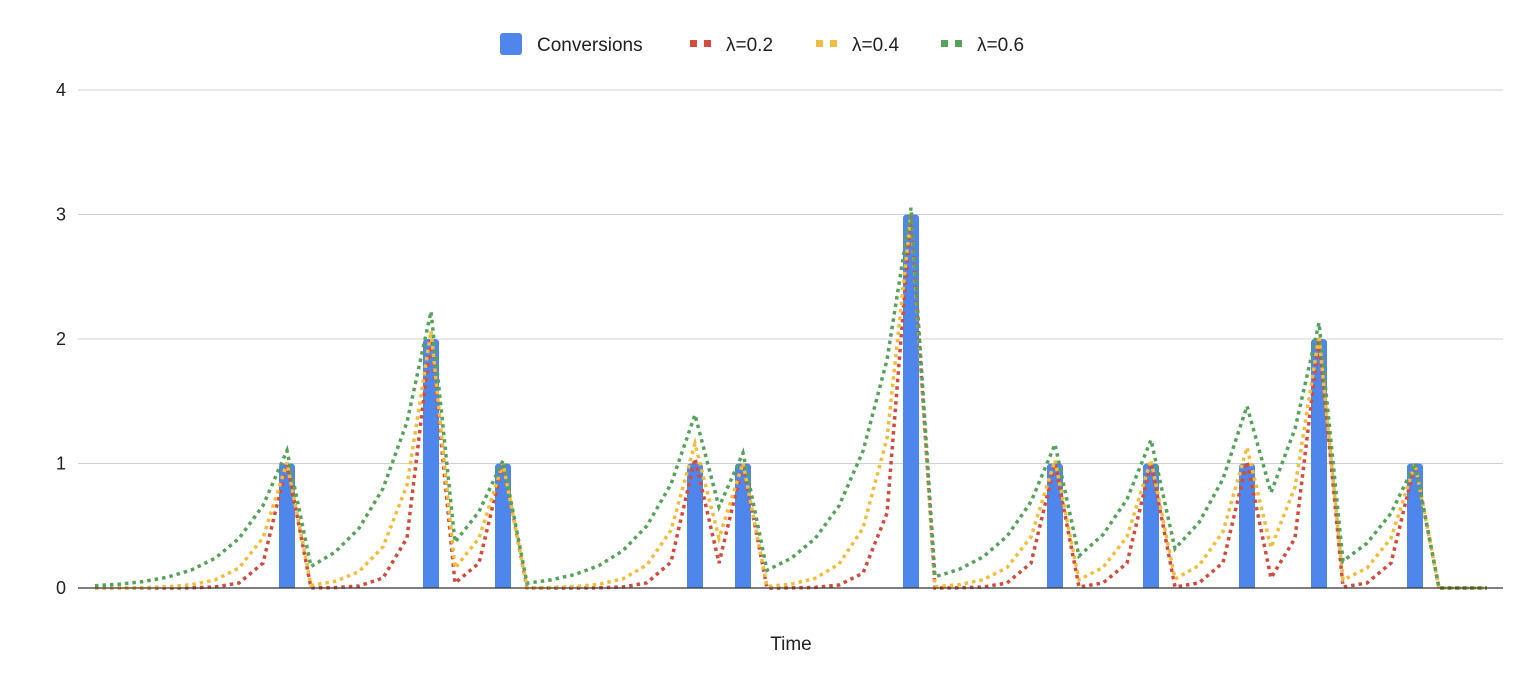 This screenshot has height=684, width=1536. What do you see at coordinates (749, 45) in the screenshot?
I see `legend-label-lambda-0.2: λ=0.2` at bounding box center [749, 45].